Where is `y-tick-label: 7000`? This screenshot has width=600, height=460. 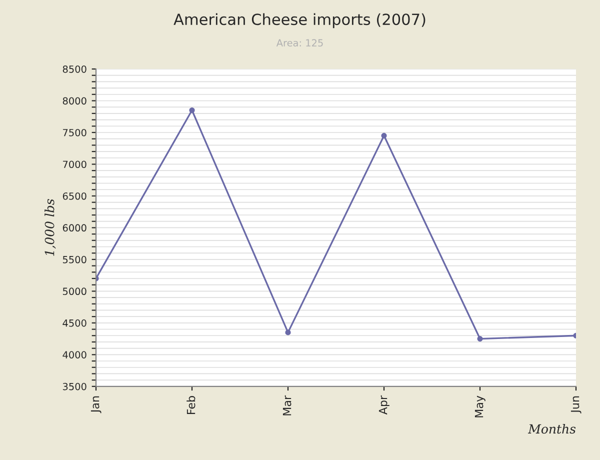 y-tick-label: 7000 is located at coordinates (74, 164).